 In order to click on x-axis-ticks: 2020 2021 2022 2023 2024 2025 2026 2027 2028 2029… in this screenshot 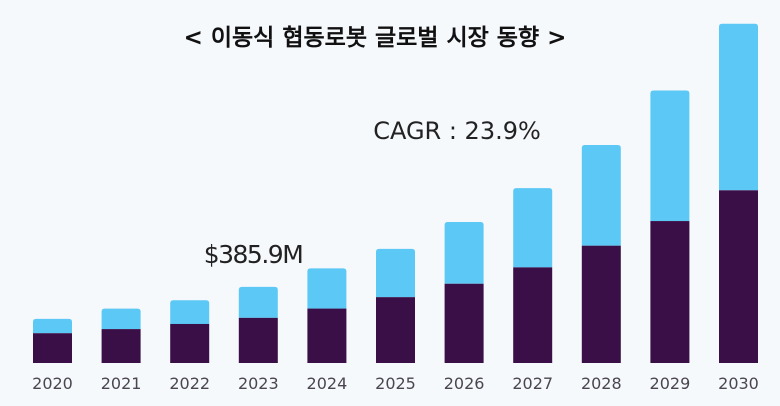, I will do `click(395, 383)`.